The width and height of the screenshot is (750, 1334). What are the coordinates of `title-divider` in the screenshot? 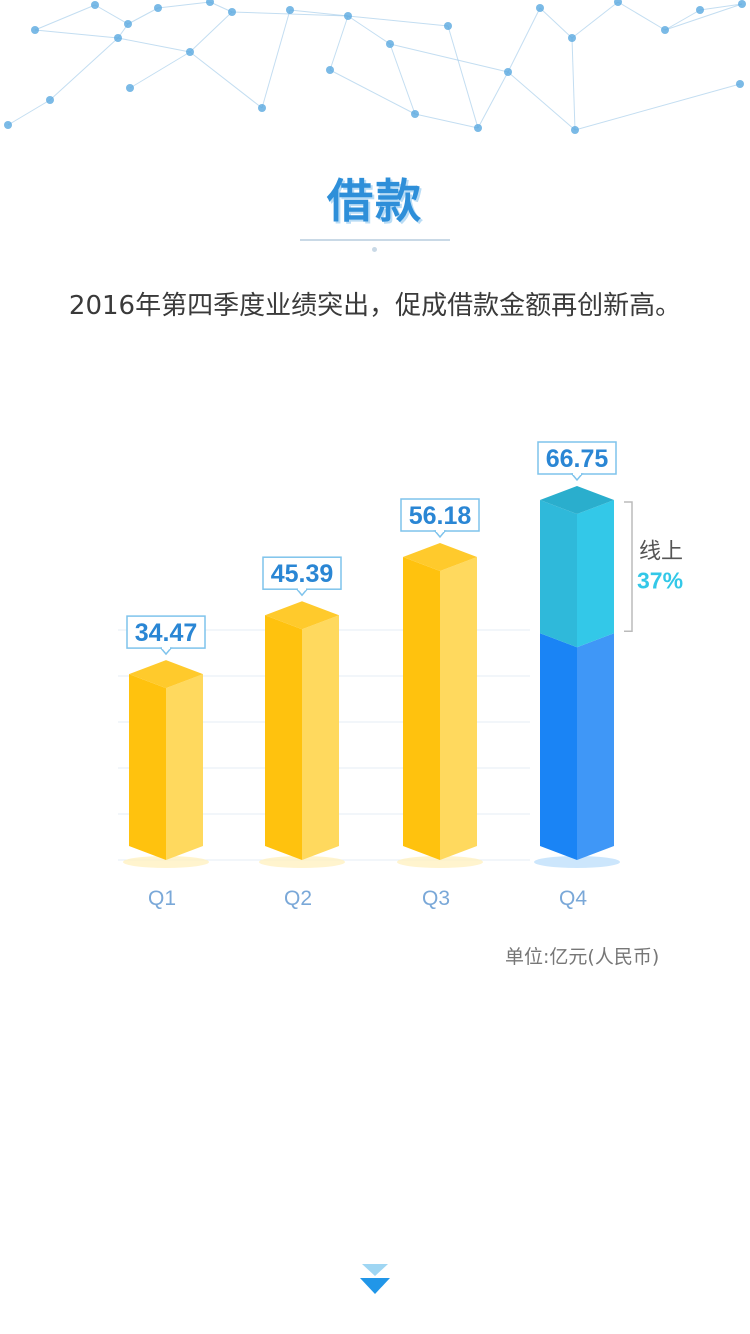 It's located at (375, 240).